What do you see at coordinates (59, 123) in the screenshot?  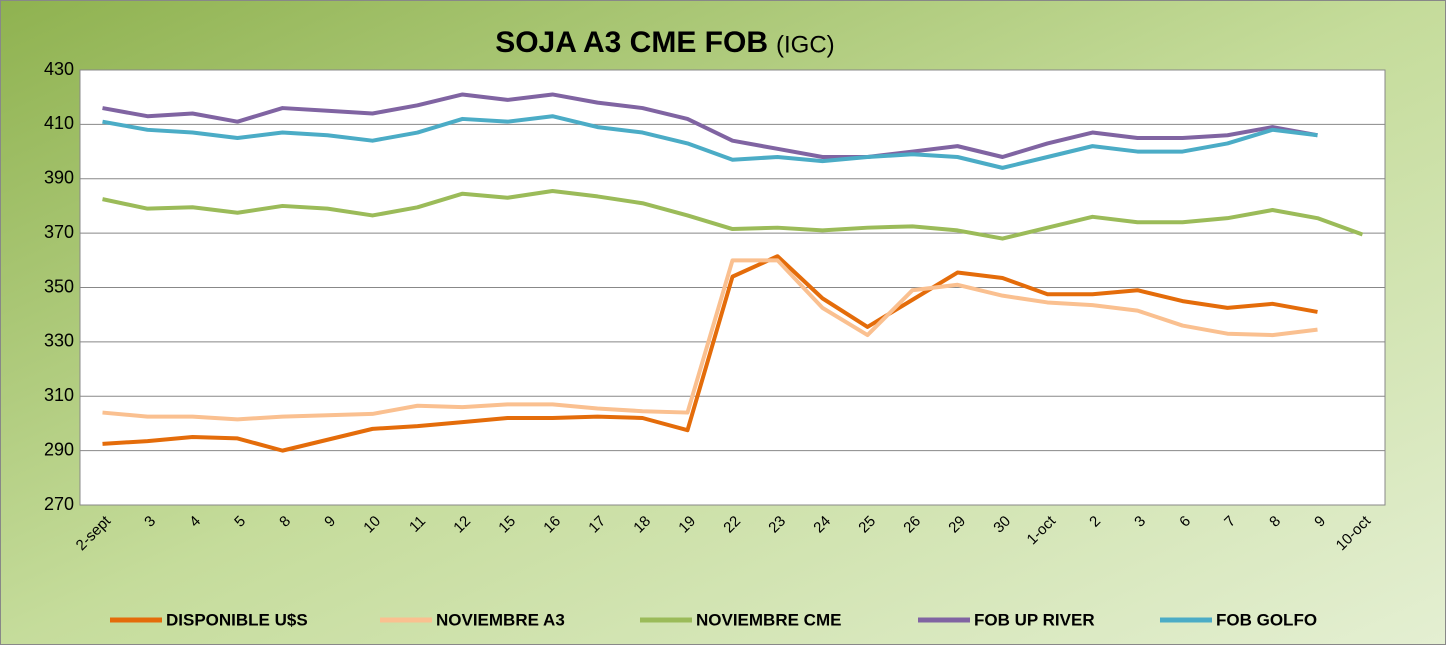 I see `y-tick-label: 410` at bounding box center [59, 123].